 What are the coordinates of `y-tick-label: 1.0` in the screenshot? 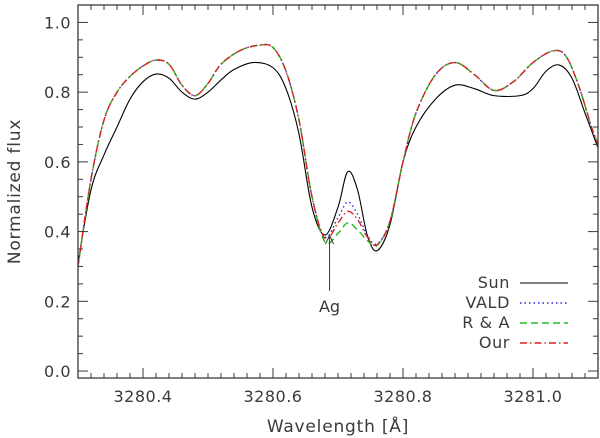 It's located at (57, 22).